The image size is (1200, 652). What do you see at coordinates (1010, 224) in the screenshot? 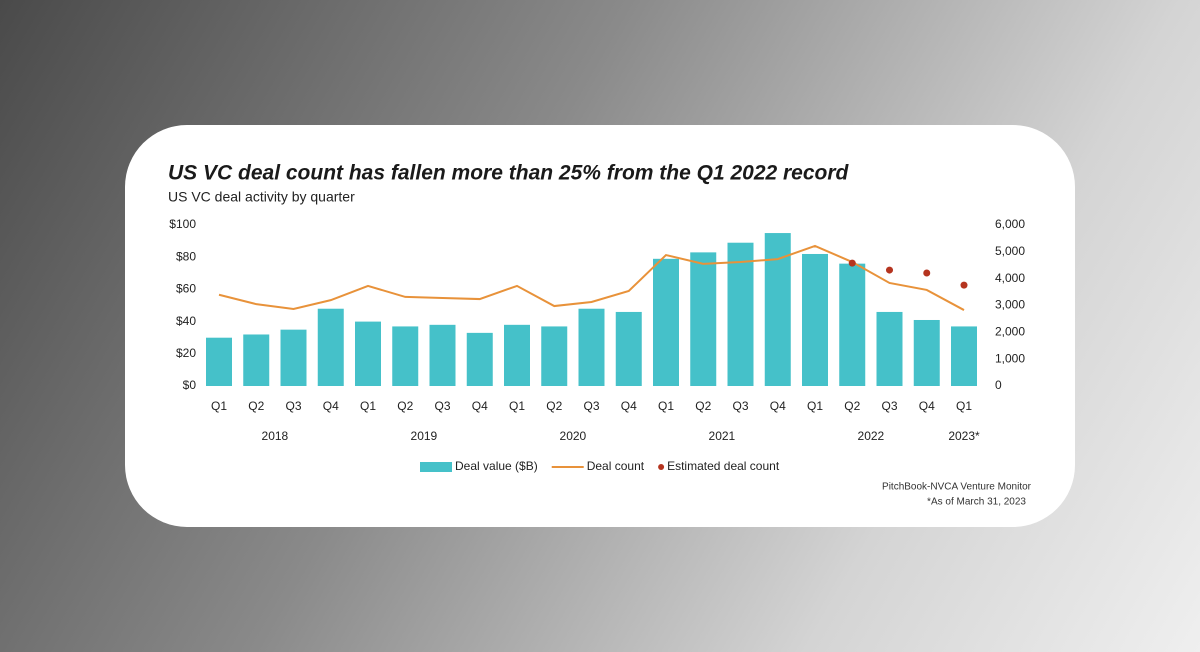
I see `y2-tick-label: 6,000` at bounding box center [1010, 224].